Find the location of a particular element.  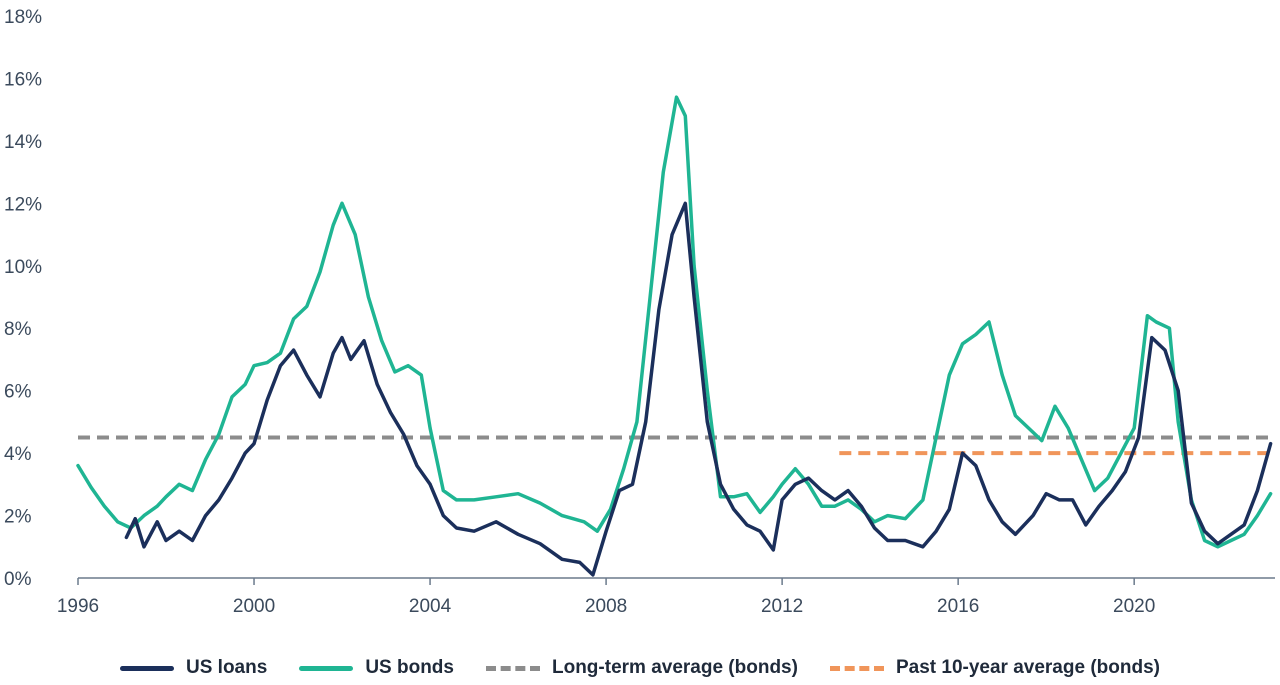

legend-item-past-10-year-average: Past 10-year average (bonds) is located at coordinates (994, 668).